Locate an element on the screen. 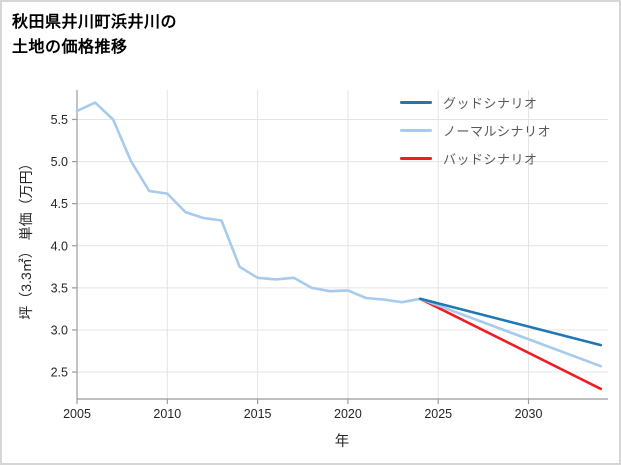  y-tick-label: 3.5 is located at coordinates (59, 288).